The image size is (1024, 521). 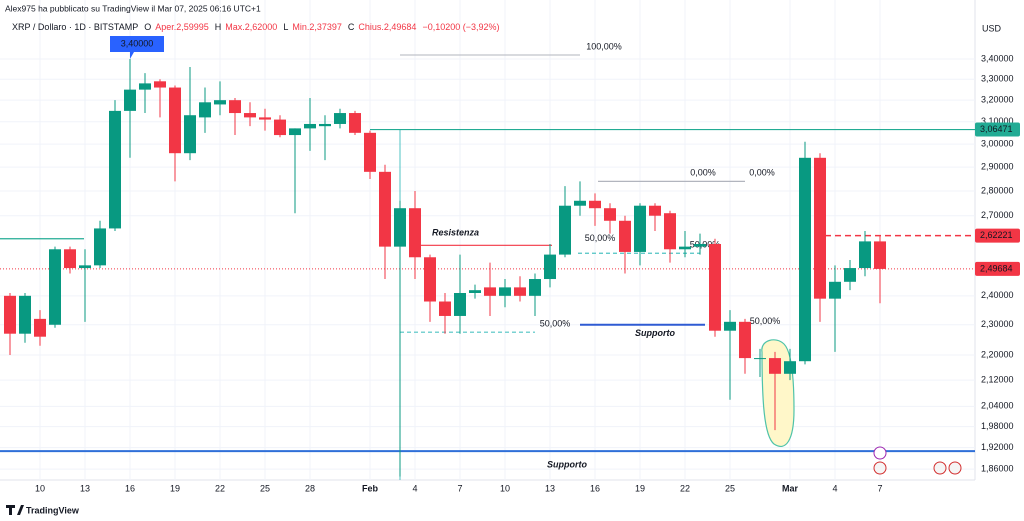 What do you see at coordinates (997, 79) in the screenshot?
I see `y-tick-label: 3,30000` at bounding box center [997, 79].